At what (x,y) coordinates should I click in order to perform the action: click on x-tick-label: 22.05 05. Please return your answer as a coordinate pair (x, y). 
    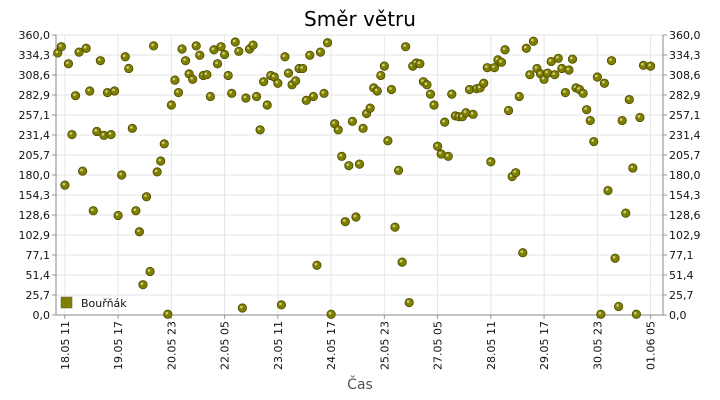
    Looking at the image, I should click on (225, 345).